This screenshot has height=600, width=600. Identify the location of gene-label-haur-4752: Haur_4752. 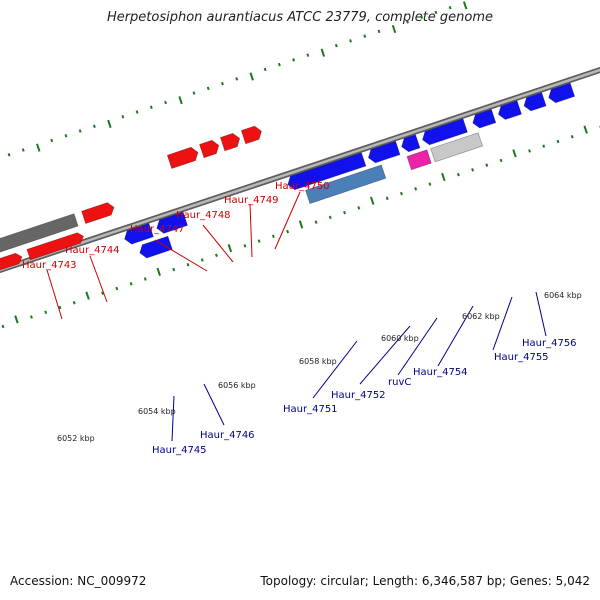
(358, 395).